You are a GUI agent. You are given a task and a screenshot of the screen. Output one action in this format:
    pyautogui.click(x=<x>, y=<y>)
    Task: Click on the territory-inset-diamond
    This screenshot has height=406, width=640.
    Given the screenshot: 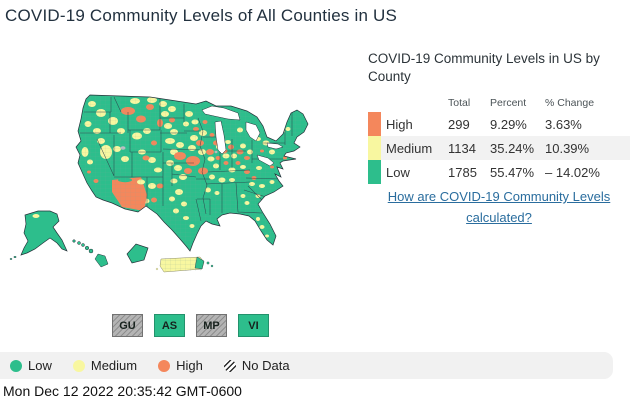 What is the action you would take?
    pyautogui.click(x=137, y=253)
    